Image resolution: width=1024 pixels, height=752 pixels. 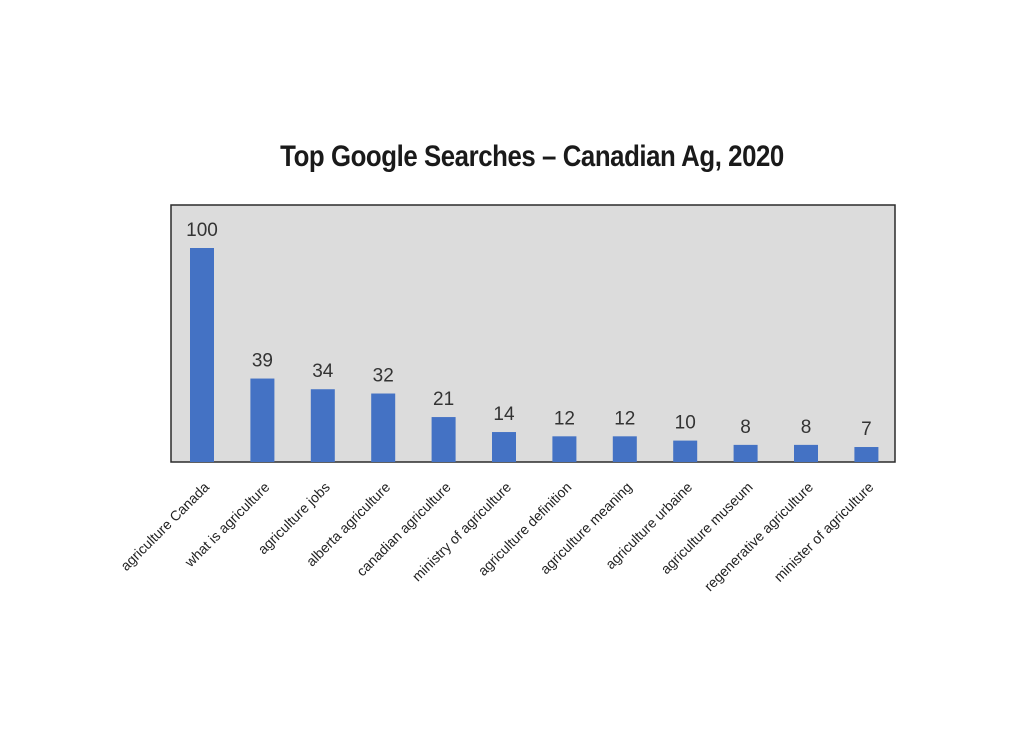 I want to click on data-label: 32, so click(x=383, y=376).